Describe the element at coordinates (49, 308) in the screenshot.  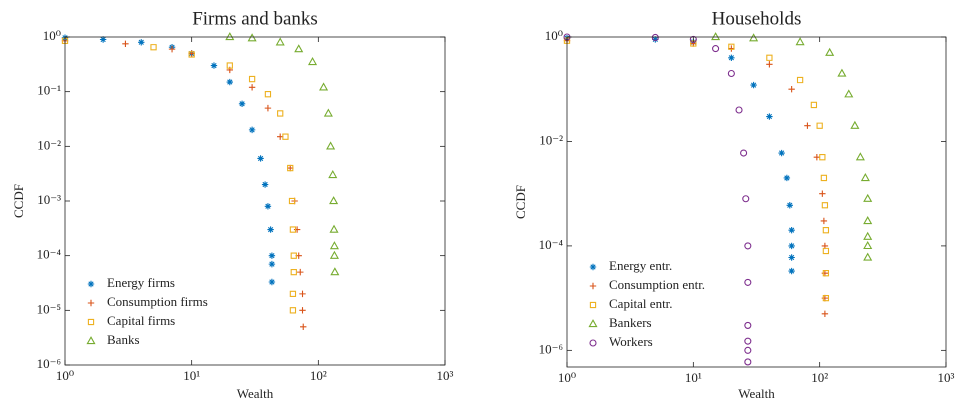
I see `y-tick-label: 10⁻⁵` at that location.